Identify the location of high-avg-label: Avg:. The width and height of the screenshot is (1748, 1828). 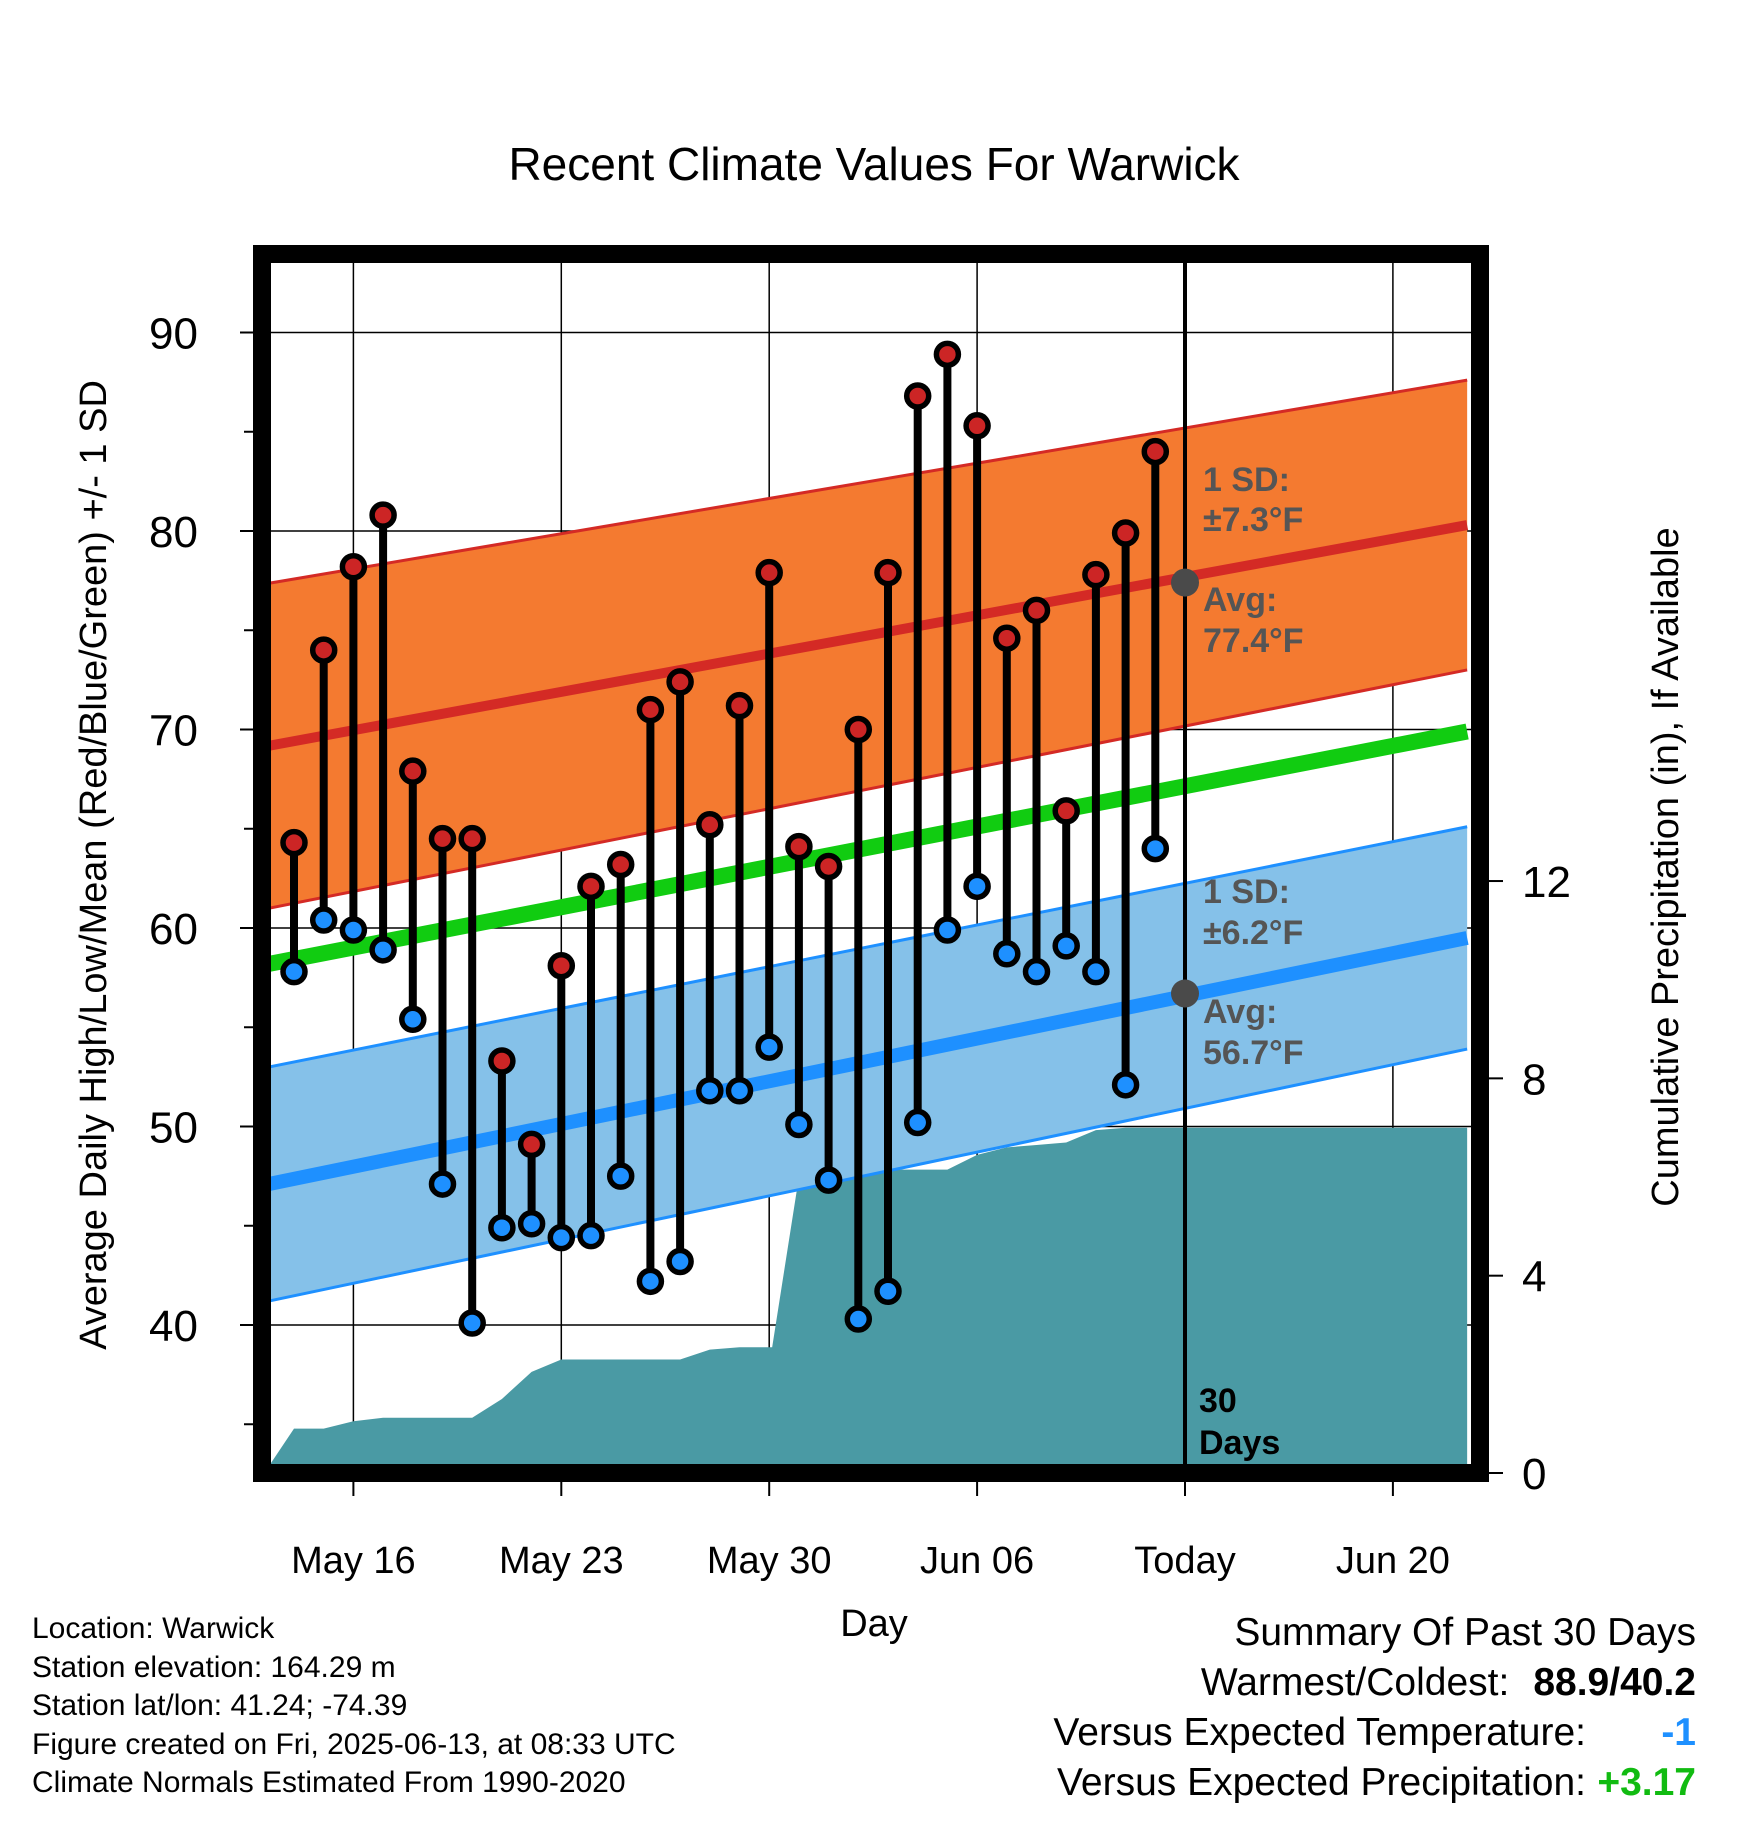
(1240, 600).